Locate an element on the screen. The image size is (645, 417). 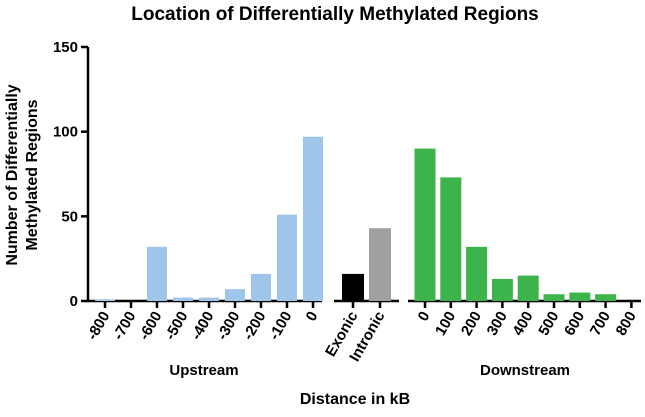
group-label: Upstream is located at coordinates (203, 370).